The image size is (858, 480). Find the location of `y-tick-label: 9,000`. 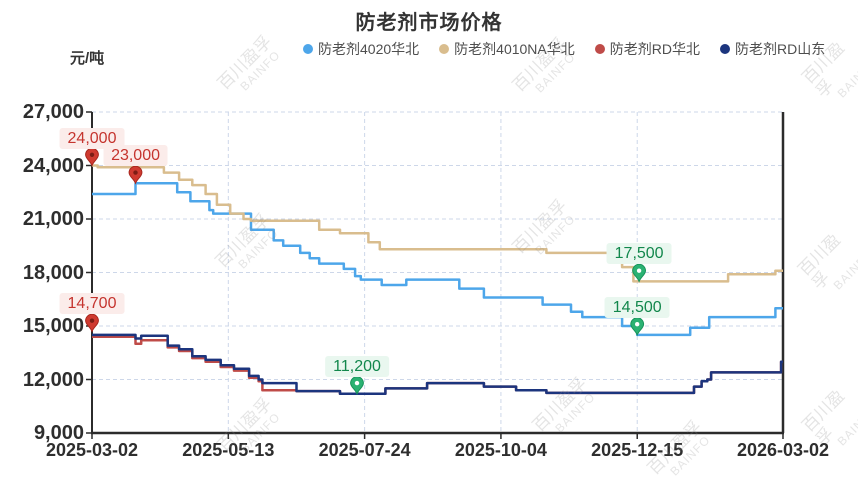

y-tick-label: 9,000 is located at coordinates (58, 433).